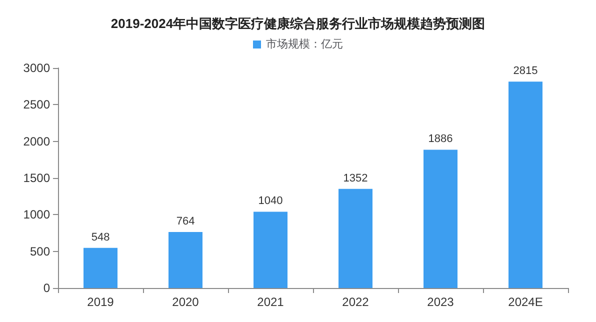 This screenshot has width=596, height=322. Describe the element at coordinates (304, 44) in the screenshot. I see `legend-label: 市场规模：亿元` at that location.